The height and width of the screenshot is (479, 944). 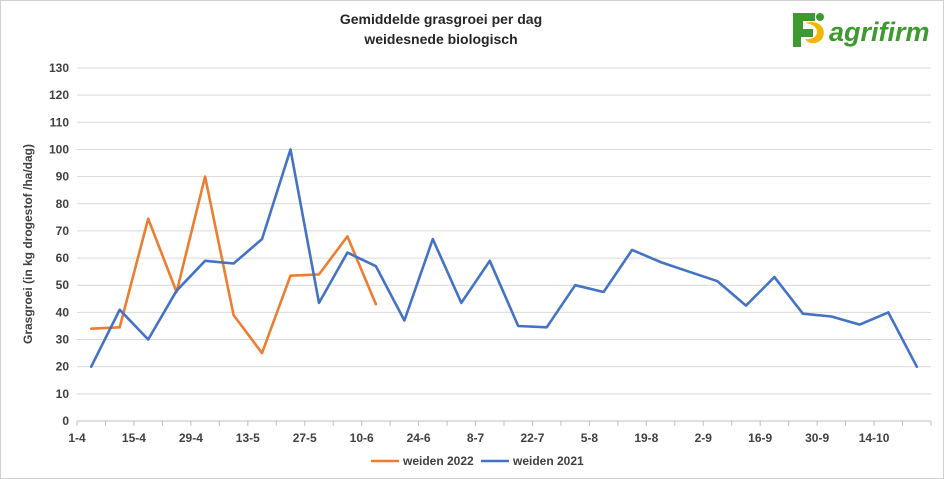 What do you see at coordinates (477, 461) in the screenshot?
I see `legend: weiden 2022 weiden 2021` at bounding box center [477, 461].